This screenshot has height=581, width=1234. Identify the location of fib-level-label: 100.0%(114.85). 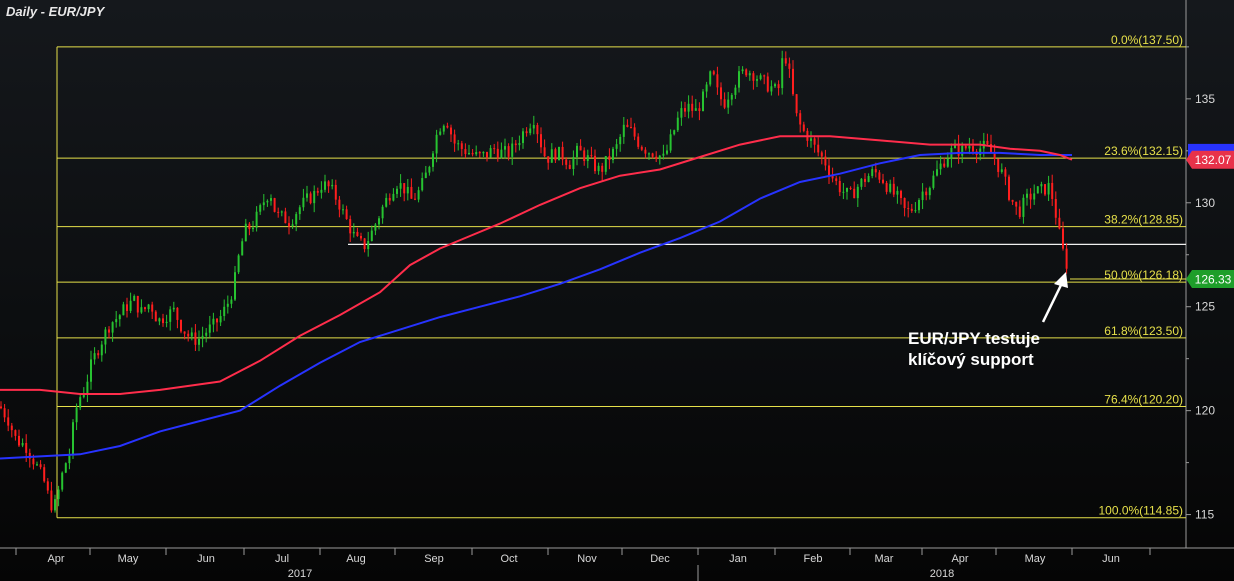
(1140, 511).